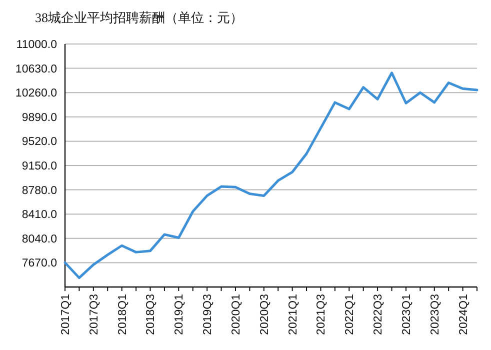  What do you see at coordinates (435, 314) in the screenshot?
I see `x-tick-label: 2023Q3` at bounding box center [435, 314].